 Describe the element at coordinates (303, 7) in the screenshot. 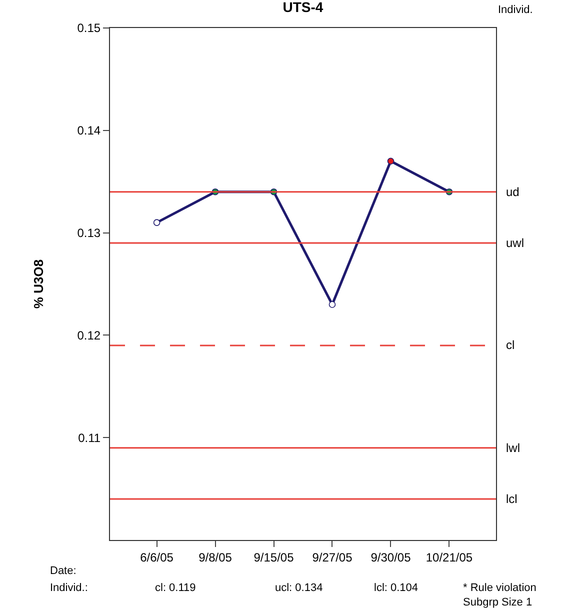

I see `chart-title: UTS-4` at that location.